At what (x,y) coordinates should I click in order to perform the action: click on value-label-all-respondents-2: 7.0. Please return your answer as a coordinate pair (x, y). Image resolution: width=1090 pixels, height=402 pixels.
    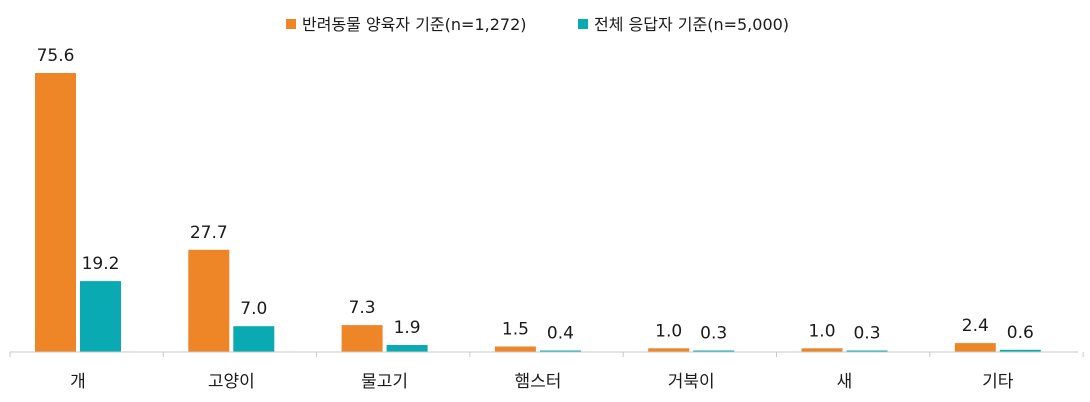
    Looking at the image, I should click on (253, 309).